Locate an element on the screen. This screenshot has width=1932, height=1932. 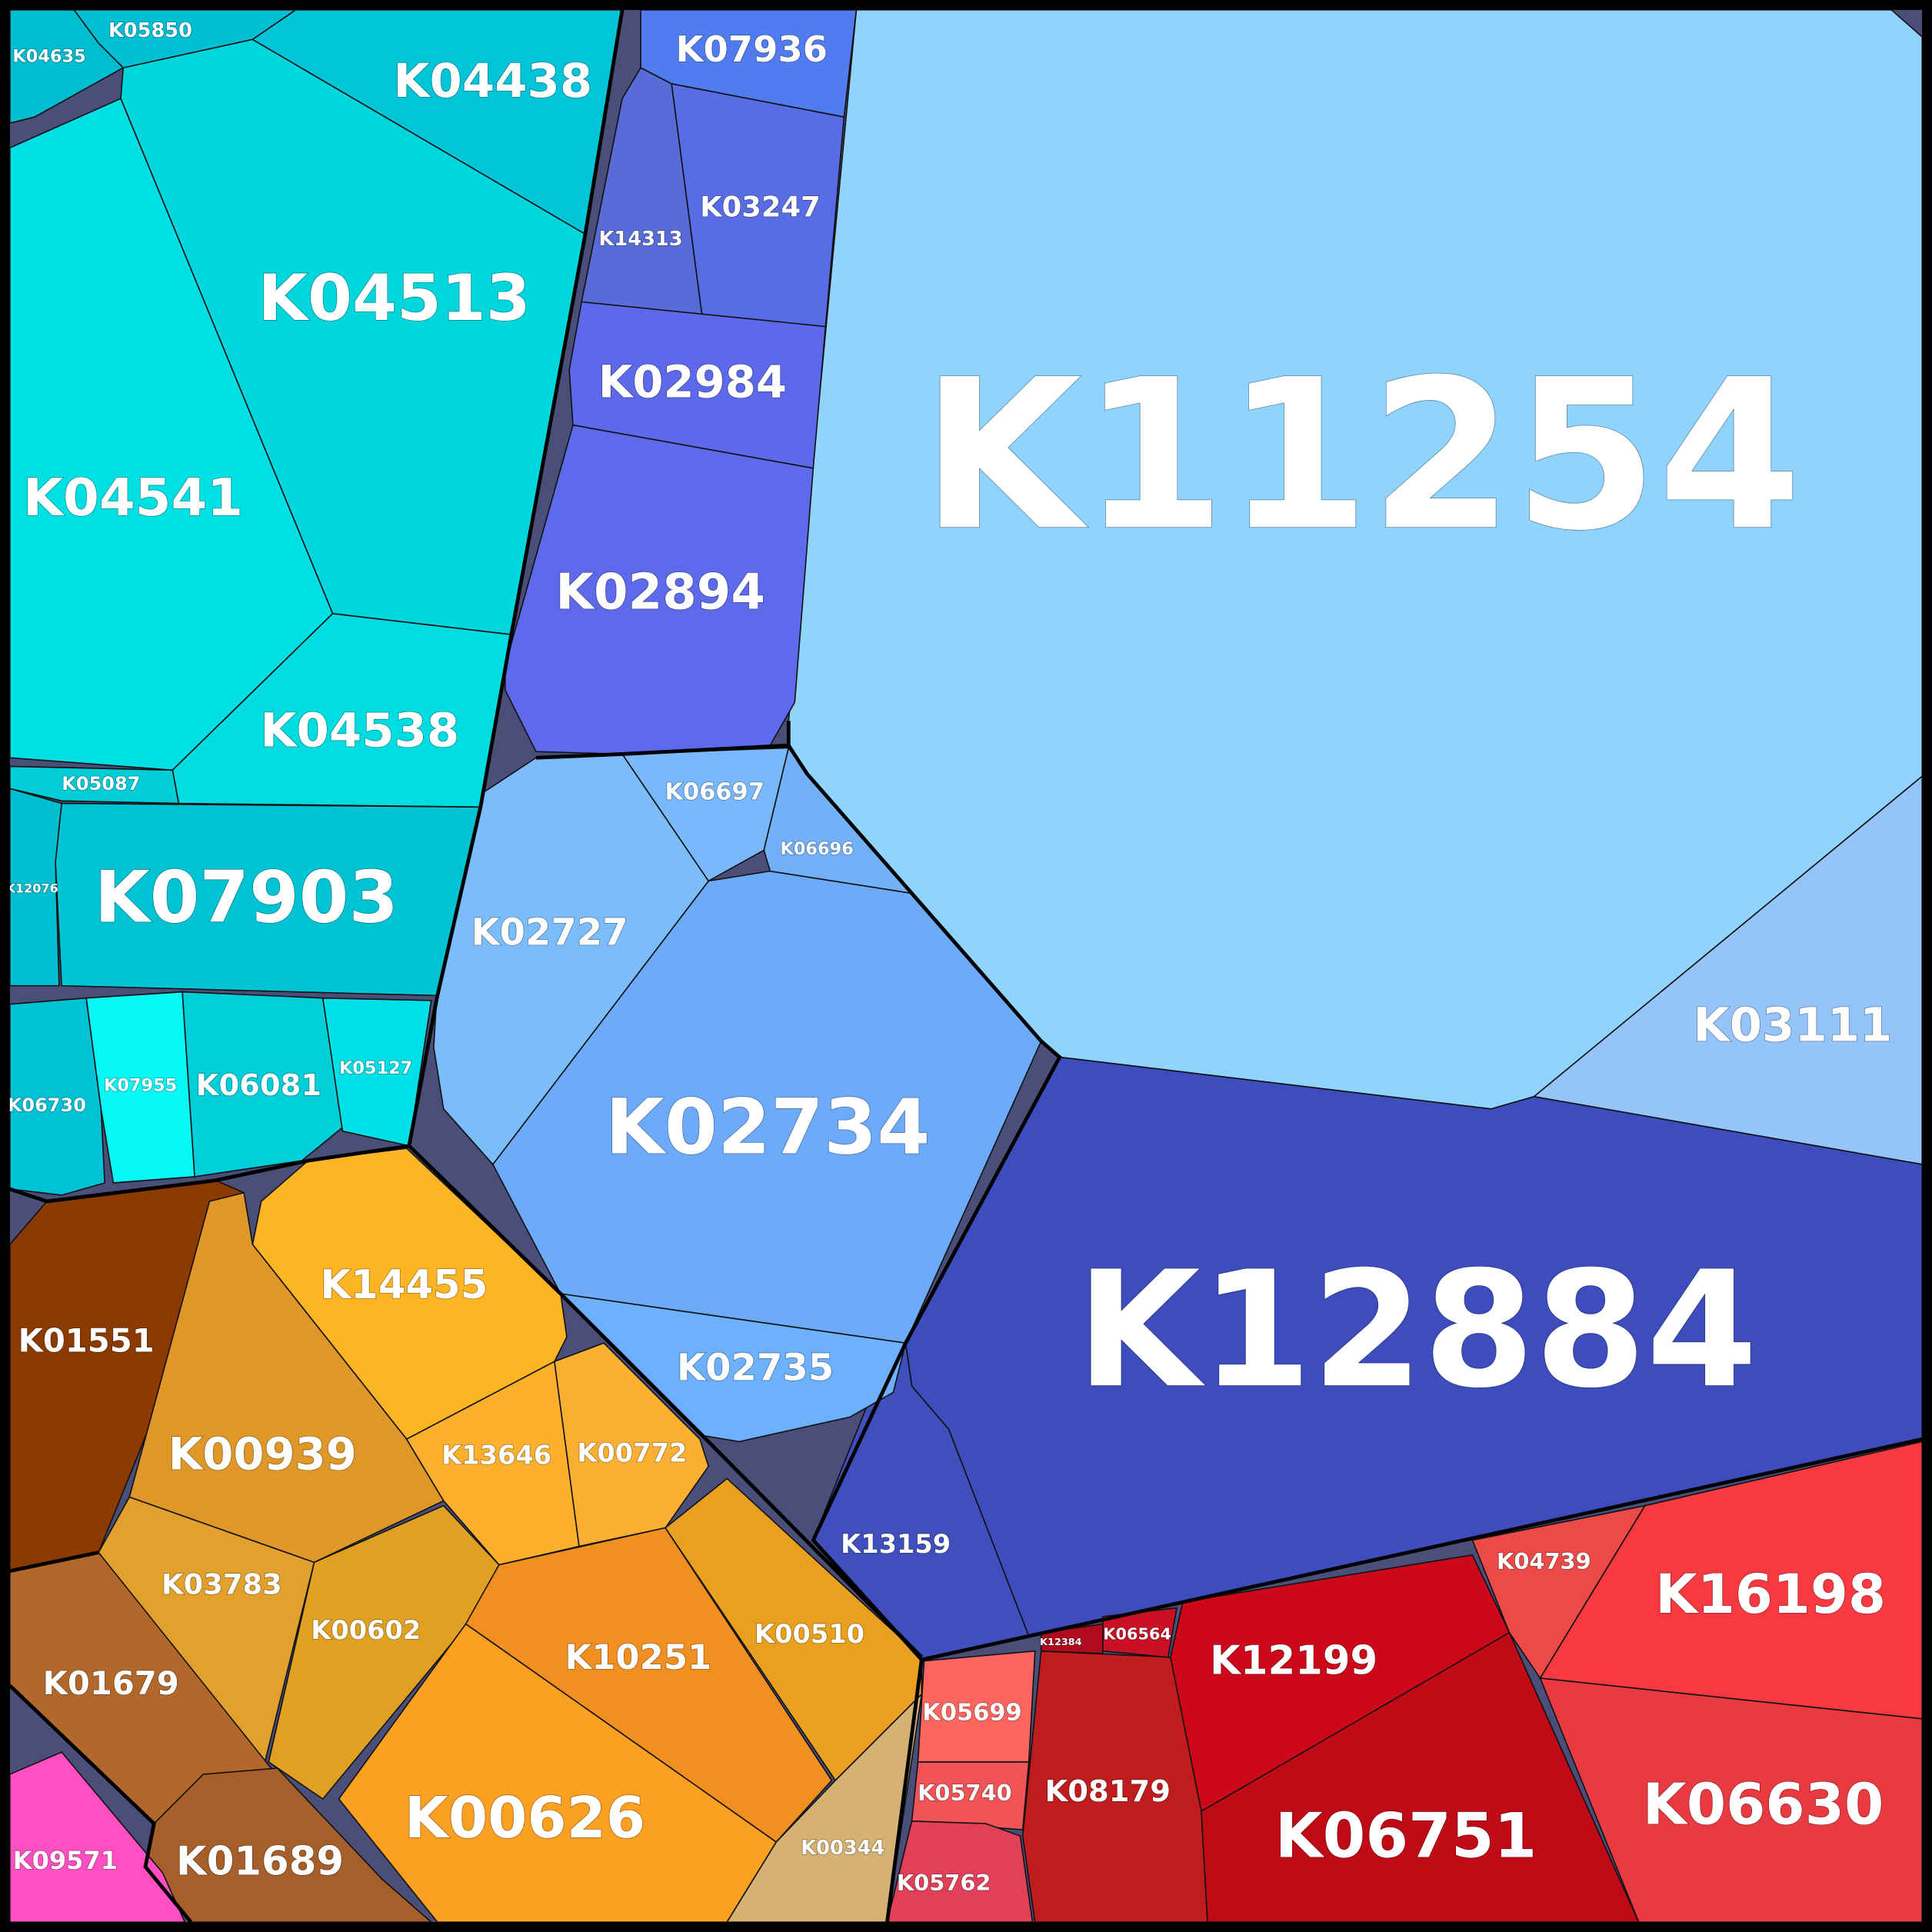
cell-label: K07903 is located at coordinates (246, 896).